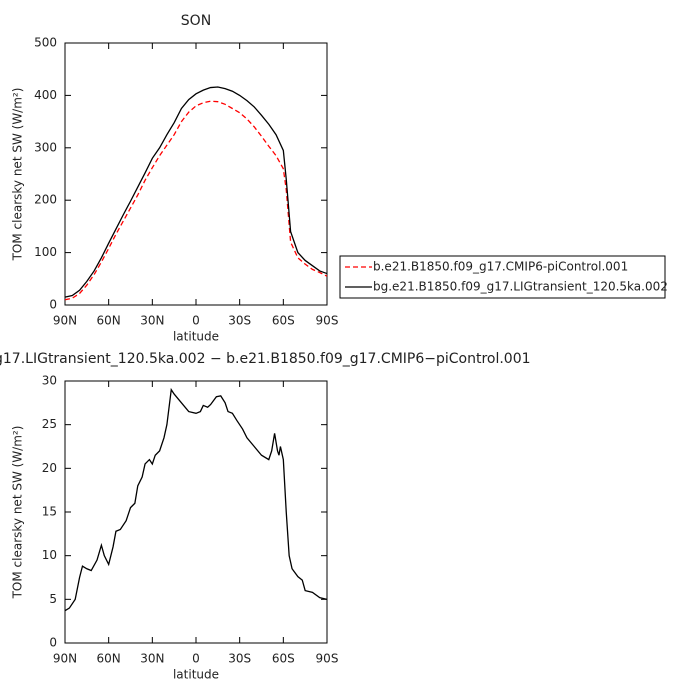 This screenshot has width=700, height=700. What do you see at coordinates (49, 512) in the screenshot?
I see `y-tick-label: 15` at bounding box center [49, 512].